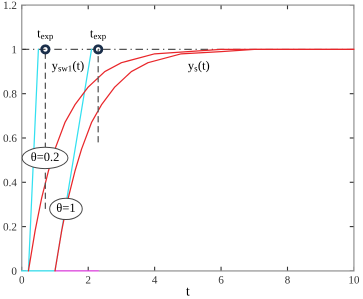 Image resolution: width=363 pixels, height=299 pixels. I want to click on annotation: θ=1, so click(65, 207).